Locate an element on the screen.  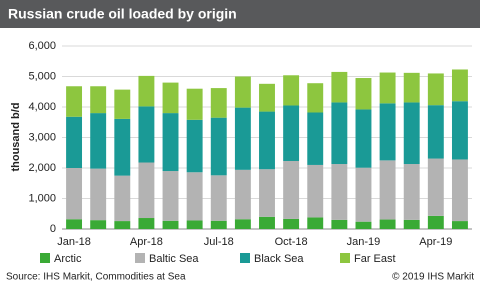
x-tick-label: Jul-18 is located at coordinates (219, 242).